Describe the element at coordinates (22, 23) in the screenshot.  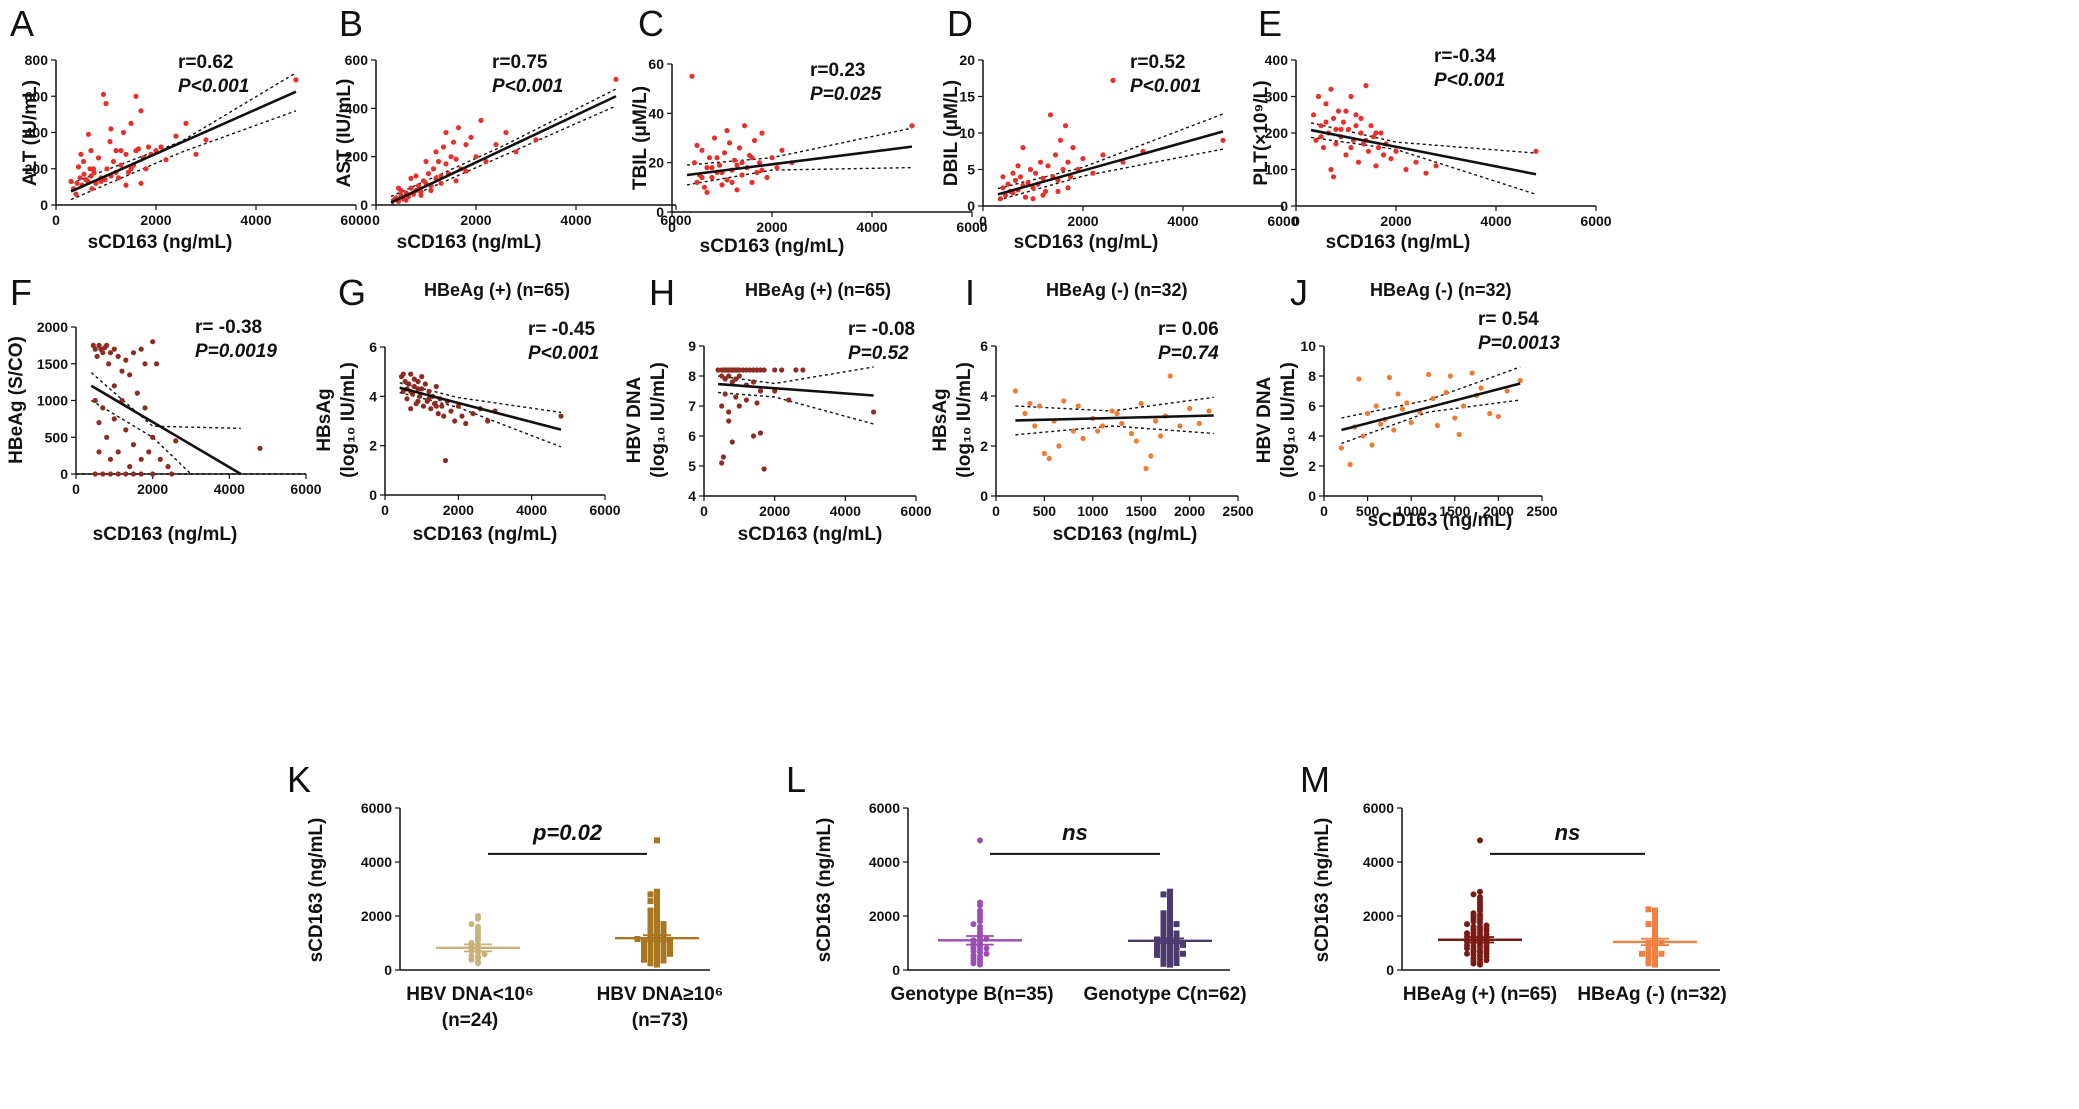
I see `panel-letter: A` at that location.